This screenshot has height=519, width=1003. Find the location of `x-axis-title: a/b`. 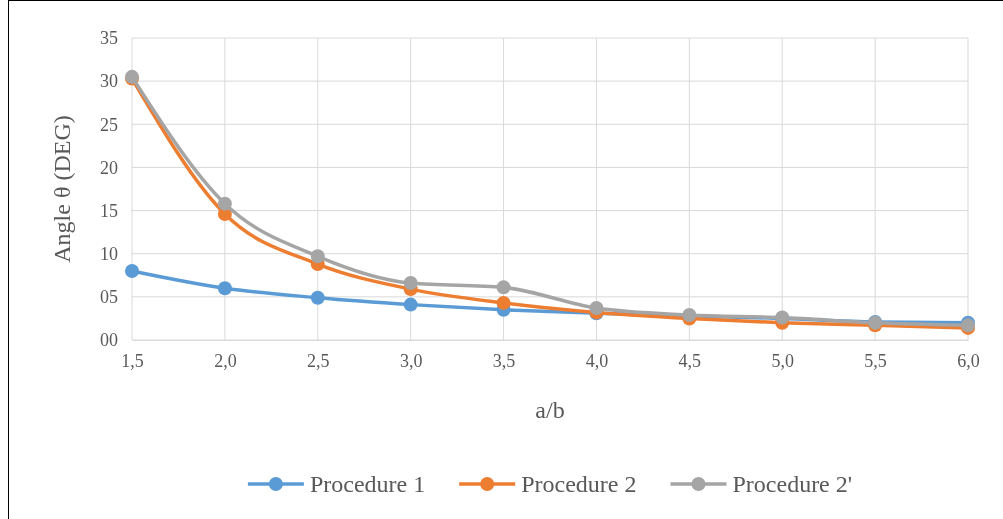

x-axis-title: a/b is located at coordinates (550, 410).